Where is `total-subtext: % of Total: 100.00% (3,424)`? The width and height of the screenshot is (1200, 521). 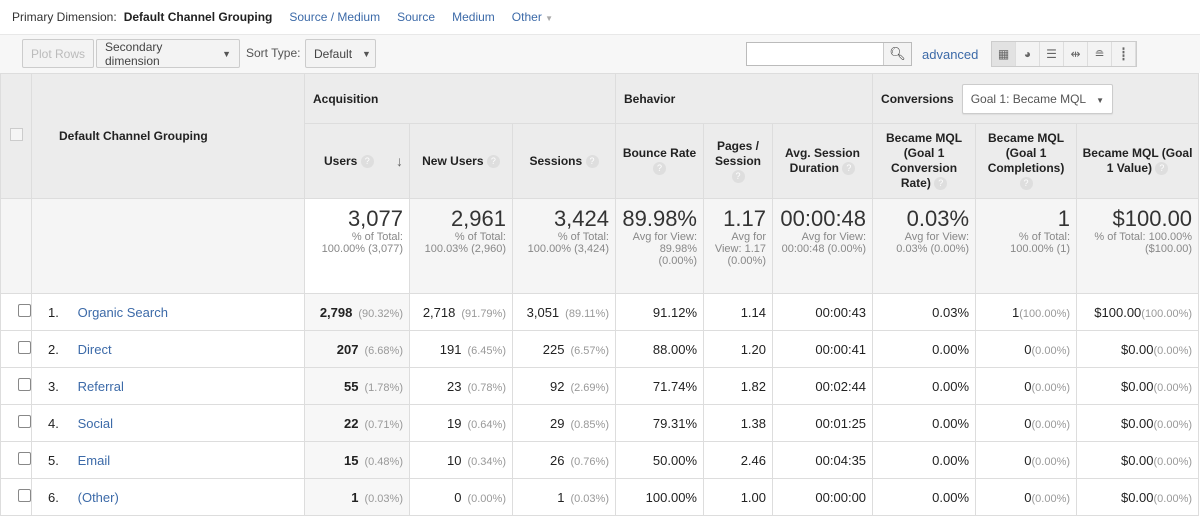
total-subtext: % of Total: 100.00% (3,424) is located at coordinates (568, 243).